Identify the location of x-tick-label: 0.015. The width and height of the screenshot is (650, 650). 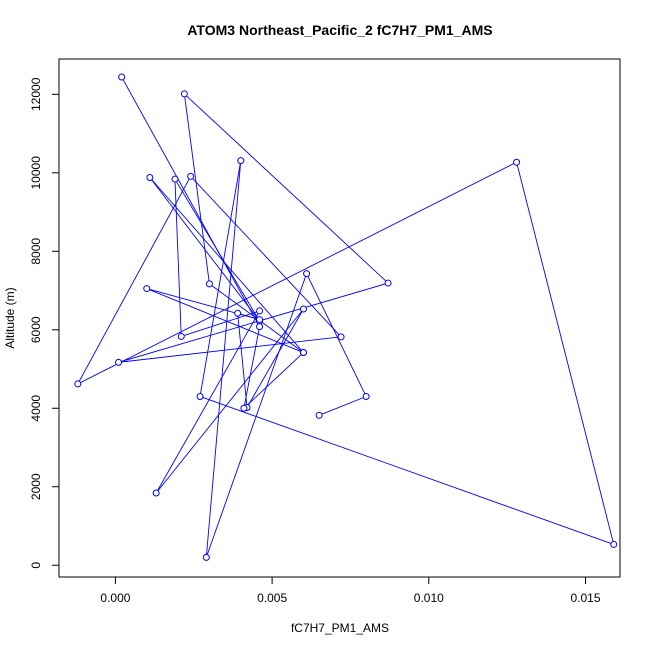
(586, 598).